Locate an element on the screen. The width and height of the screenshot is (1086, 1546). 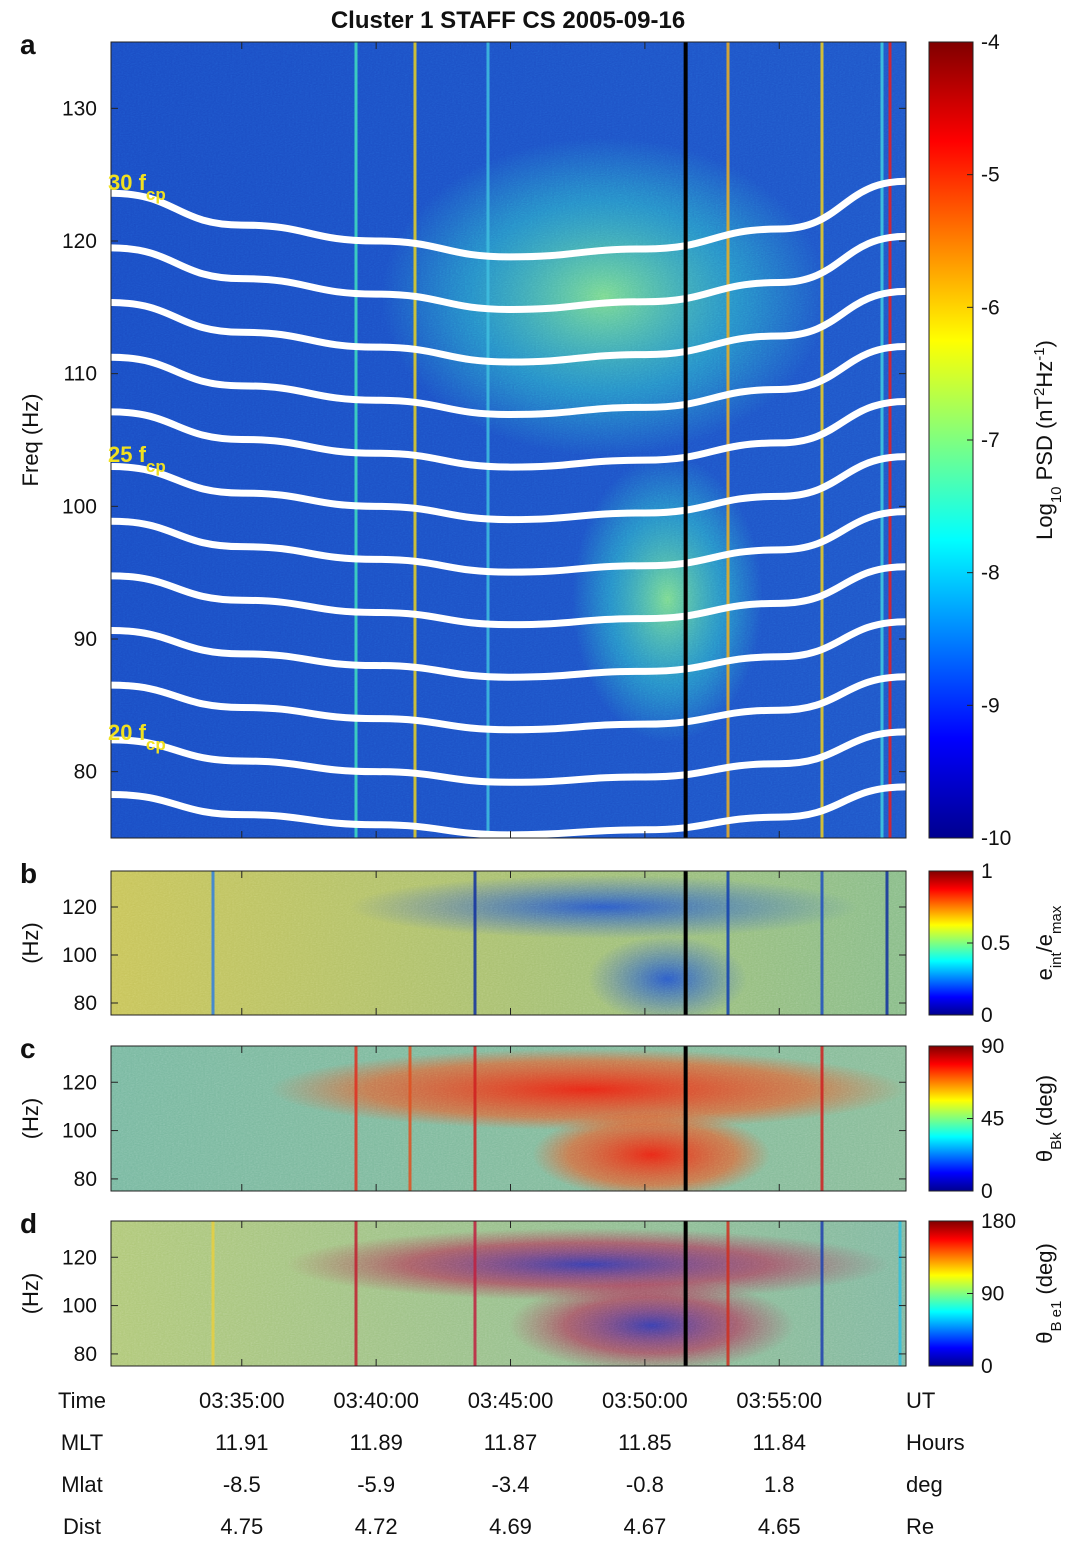
colorbar-label-part: Log is located at coordinates (1044, 521).